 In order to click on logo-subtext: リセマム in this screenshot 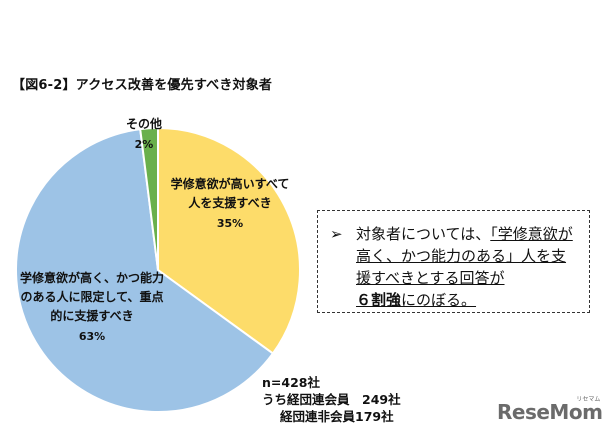, I will do `click(588, 399)`.